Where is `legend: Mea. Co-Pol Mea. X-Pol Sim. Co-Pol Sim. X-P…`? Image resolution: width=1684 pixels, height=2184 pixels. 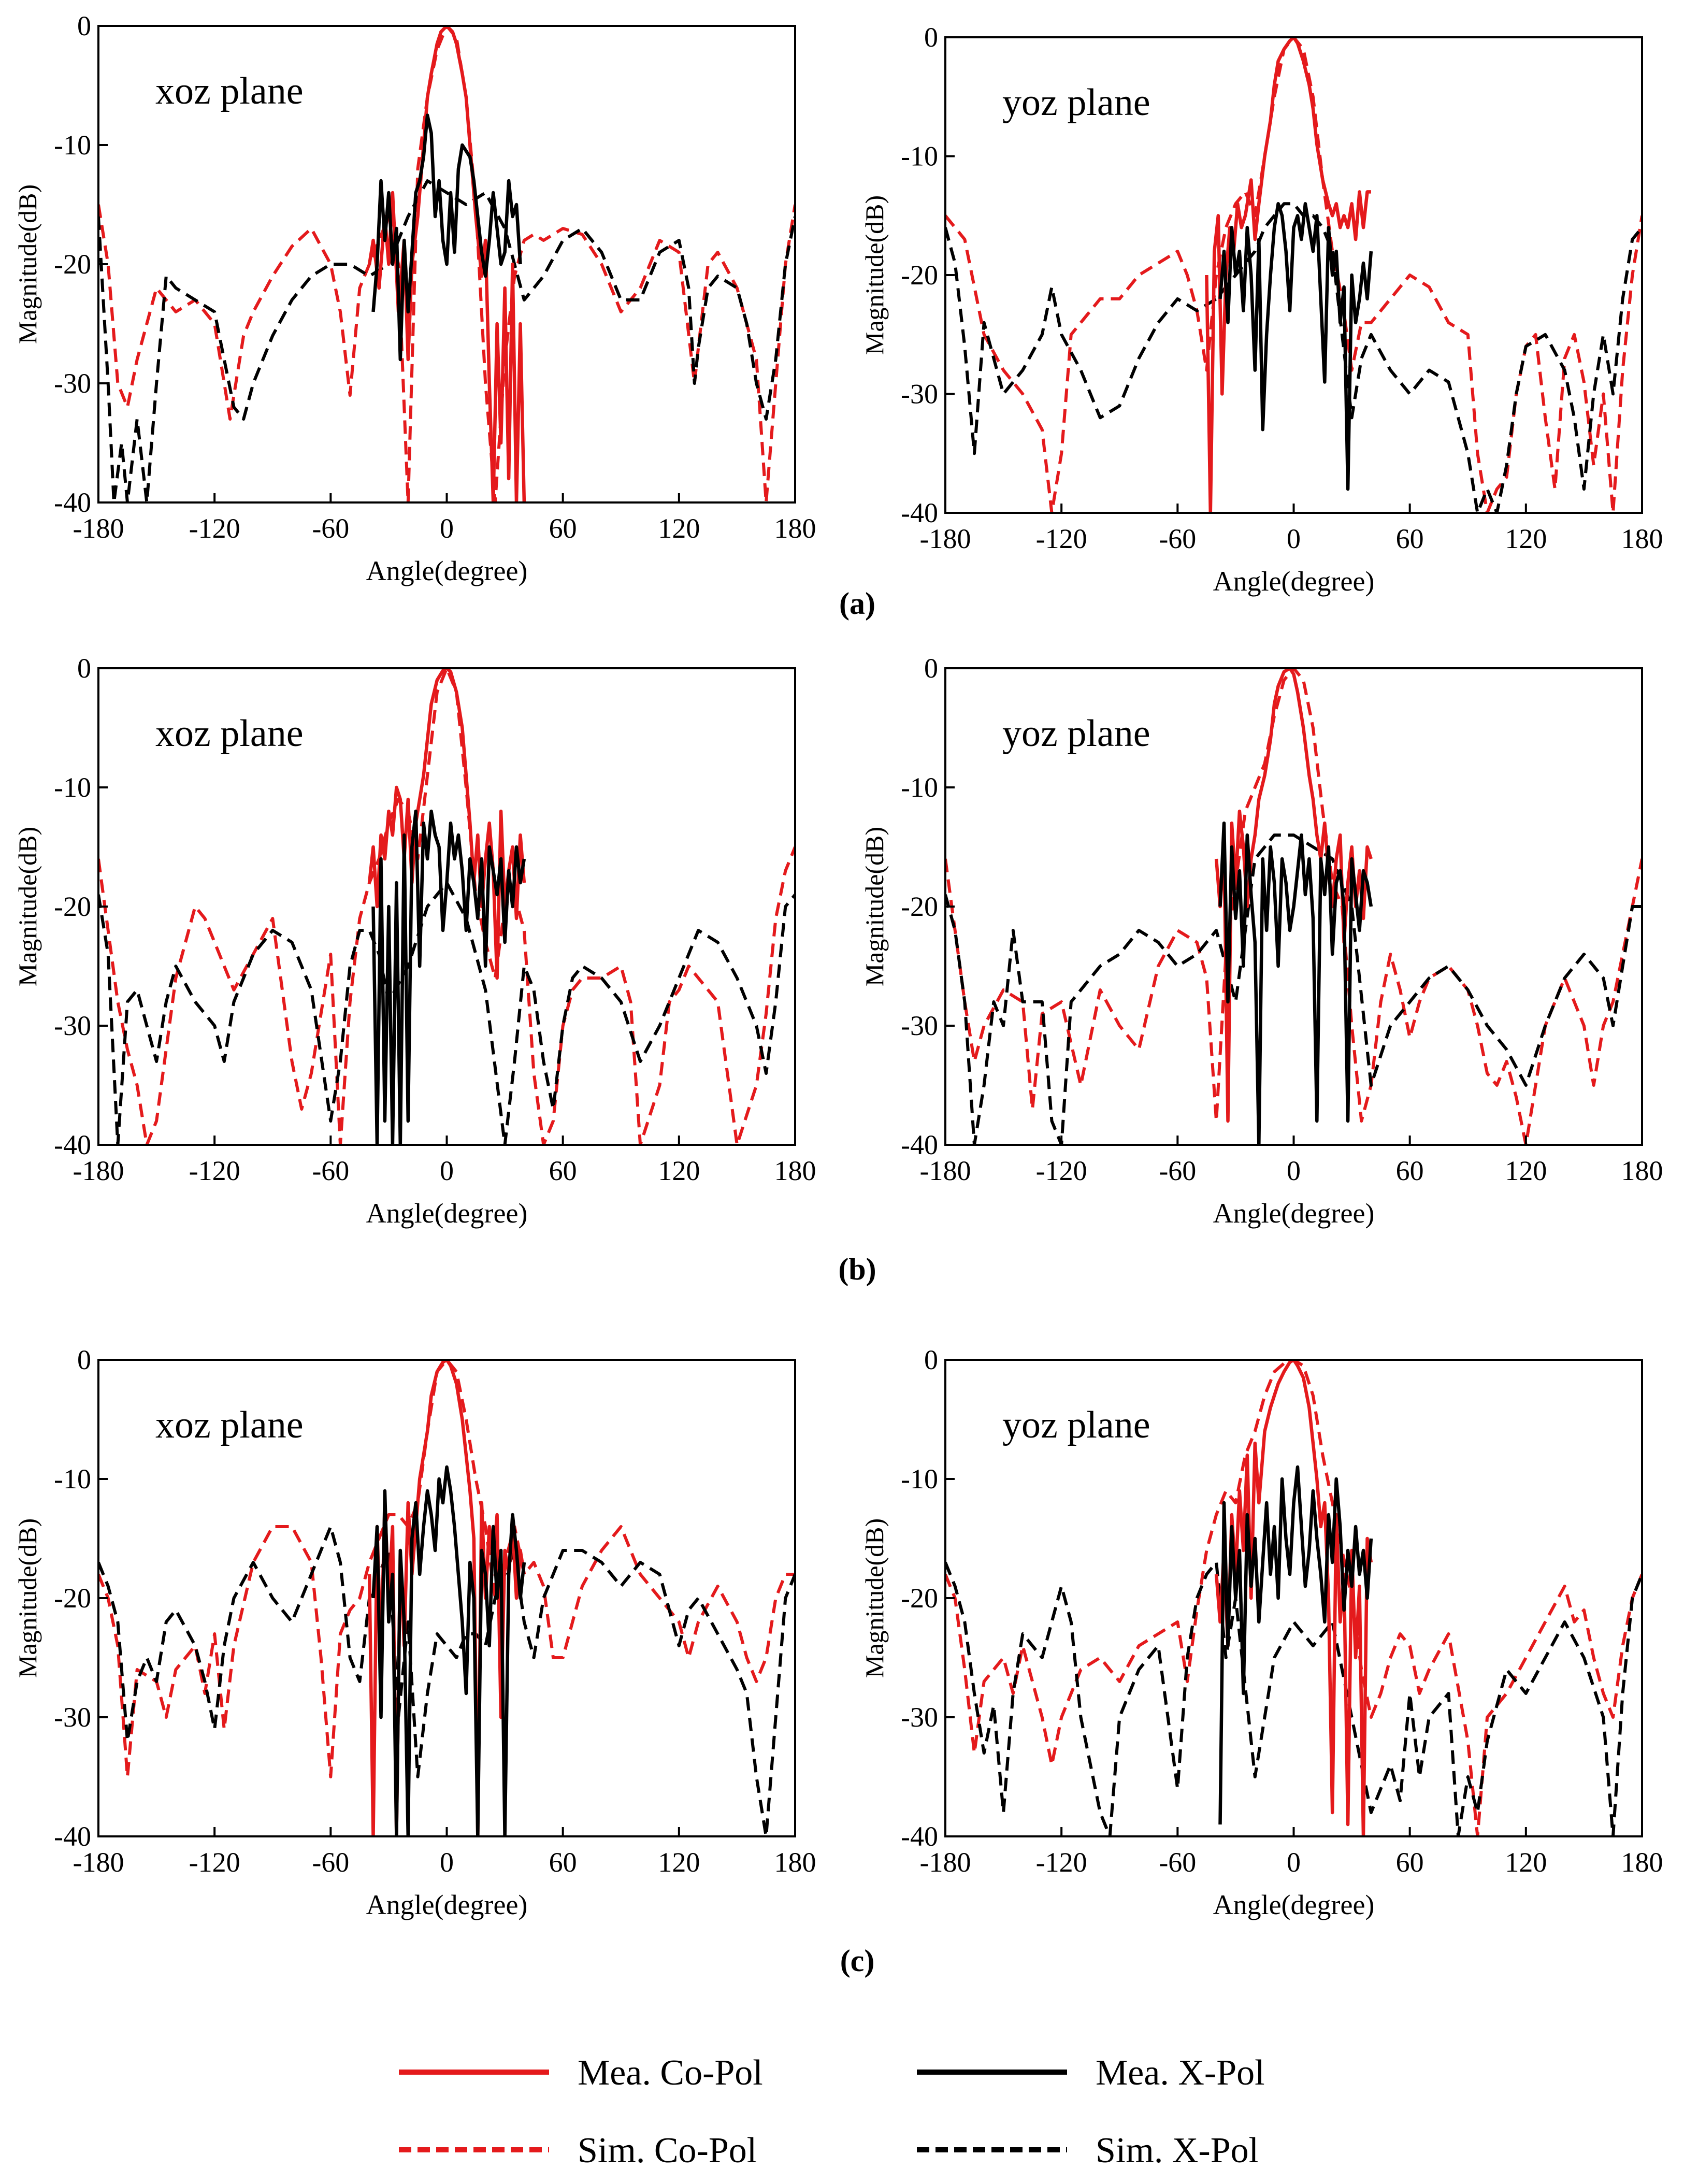
legend: Mea. Co-Pol Mea. X-Pol Sim. Co-Pol Sim. X-P… is located at coordinates (832, 2112).